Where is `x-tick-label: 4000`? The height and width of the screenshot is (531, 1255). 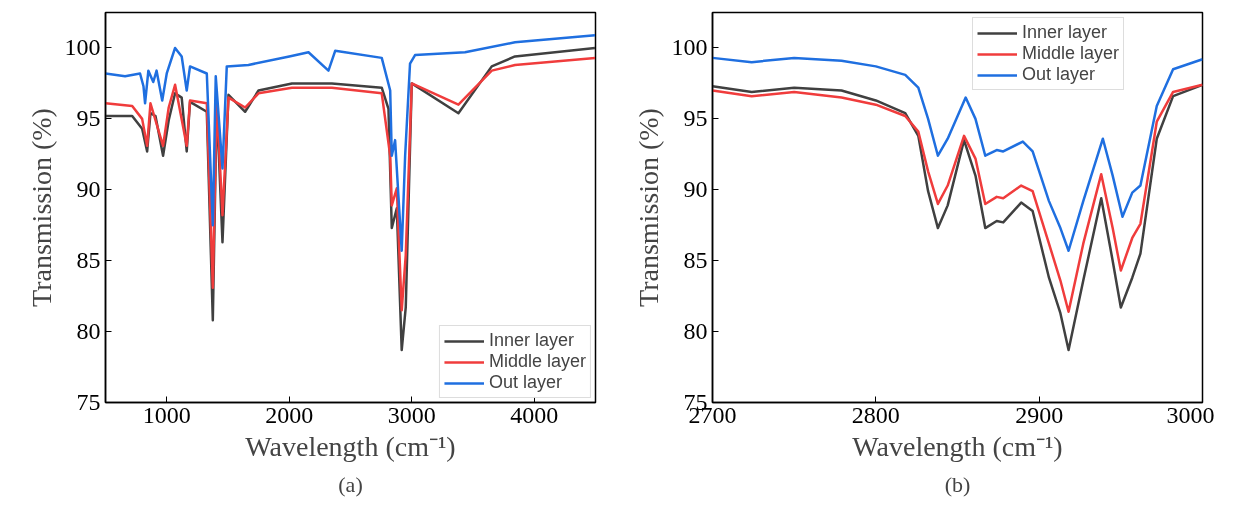 x-tick-label: 4000 is located at coordinates (534, 414).